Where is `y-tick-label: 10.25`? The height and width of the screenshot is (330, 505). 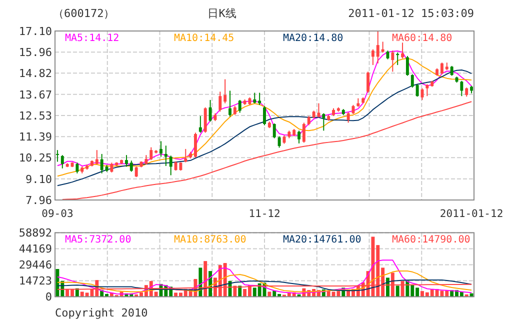 y-tick-label: 10.25 is located at coordinates (35, 158).